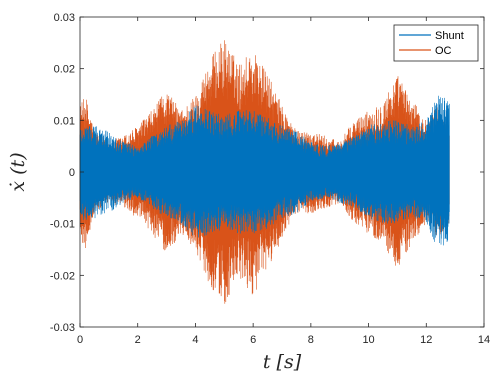 The height and width of the screenshot is (376, 496). Describe the element at coordinates (426, 340) in the screenshot. I see `x-tick-label: 12` at that location.